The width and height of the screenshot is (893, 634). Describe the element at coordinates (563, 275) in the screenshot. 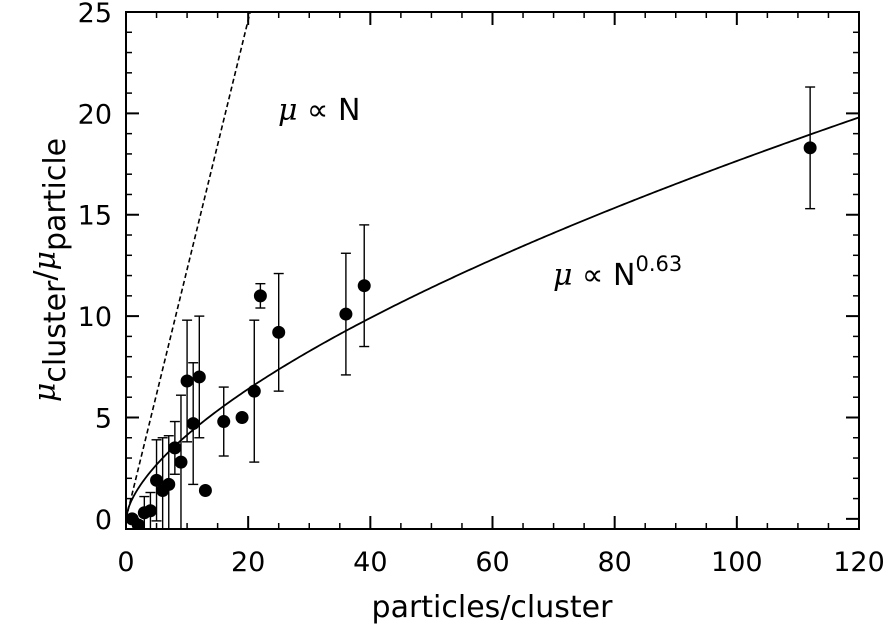

I see `power-fit-label-mu: μ` at that location.